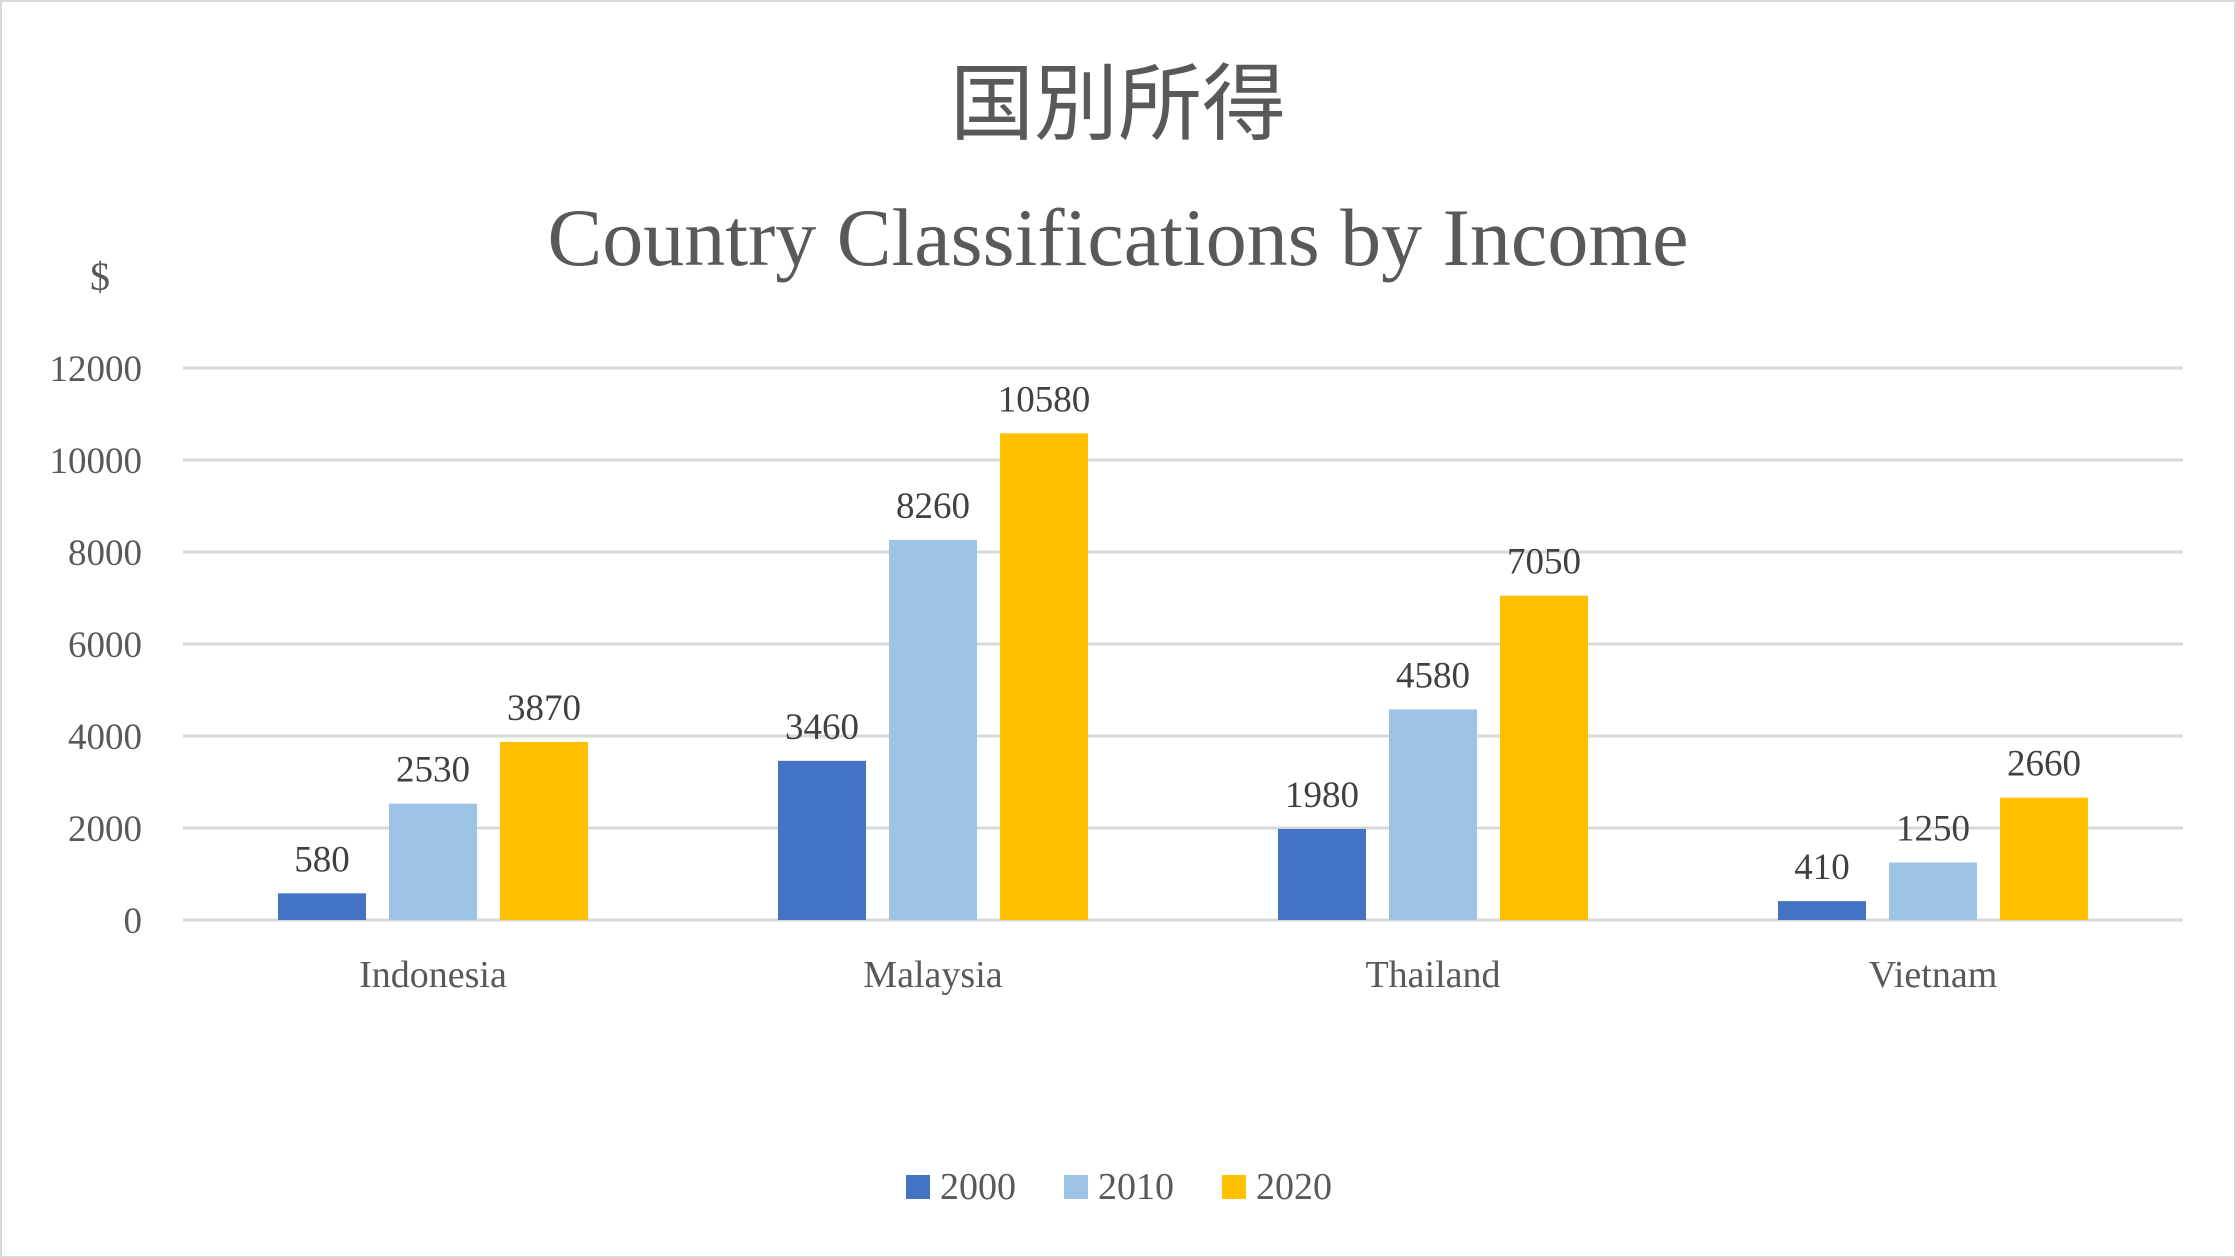  I want to click on data-label: 3870, so click(544, 708).